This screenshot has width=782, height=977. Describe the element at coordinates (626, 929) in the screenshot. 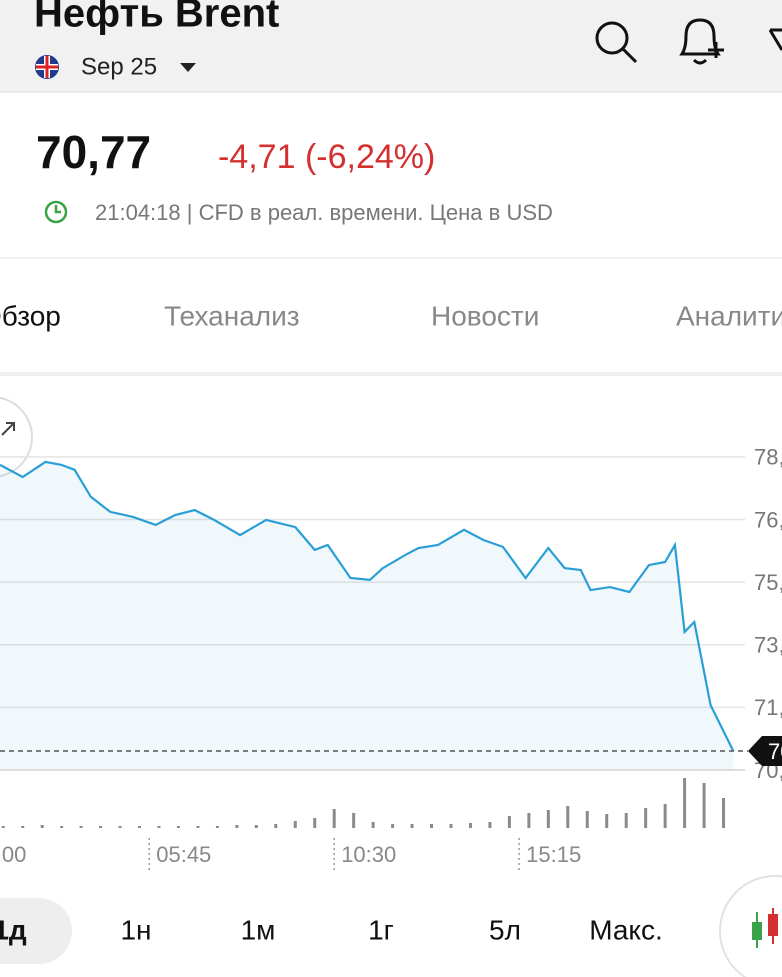

I see `range-button: Макс.` at that location.